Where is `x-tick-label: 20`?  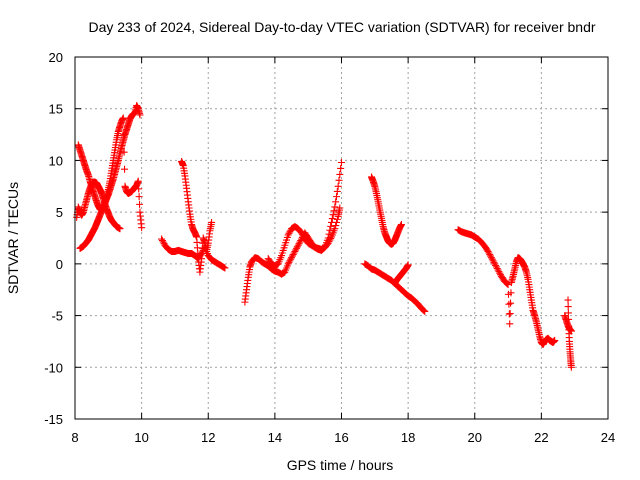
x-tick-label: 20 is located at coordinates (475, 437).